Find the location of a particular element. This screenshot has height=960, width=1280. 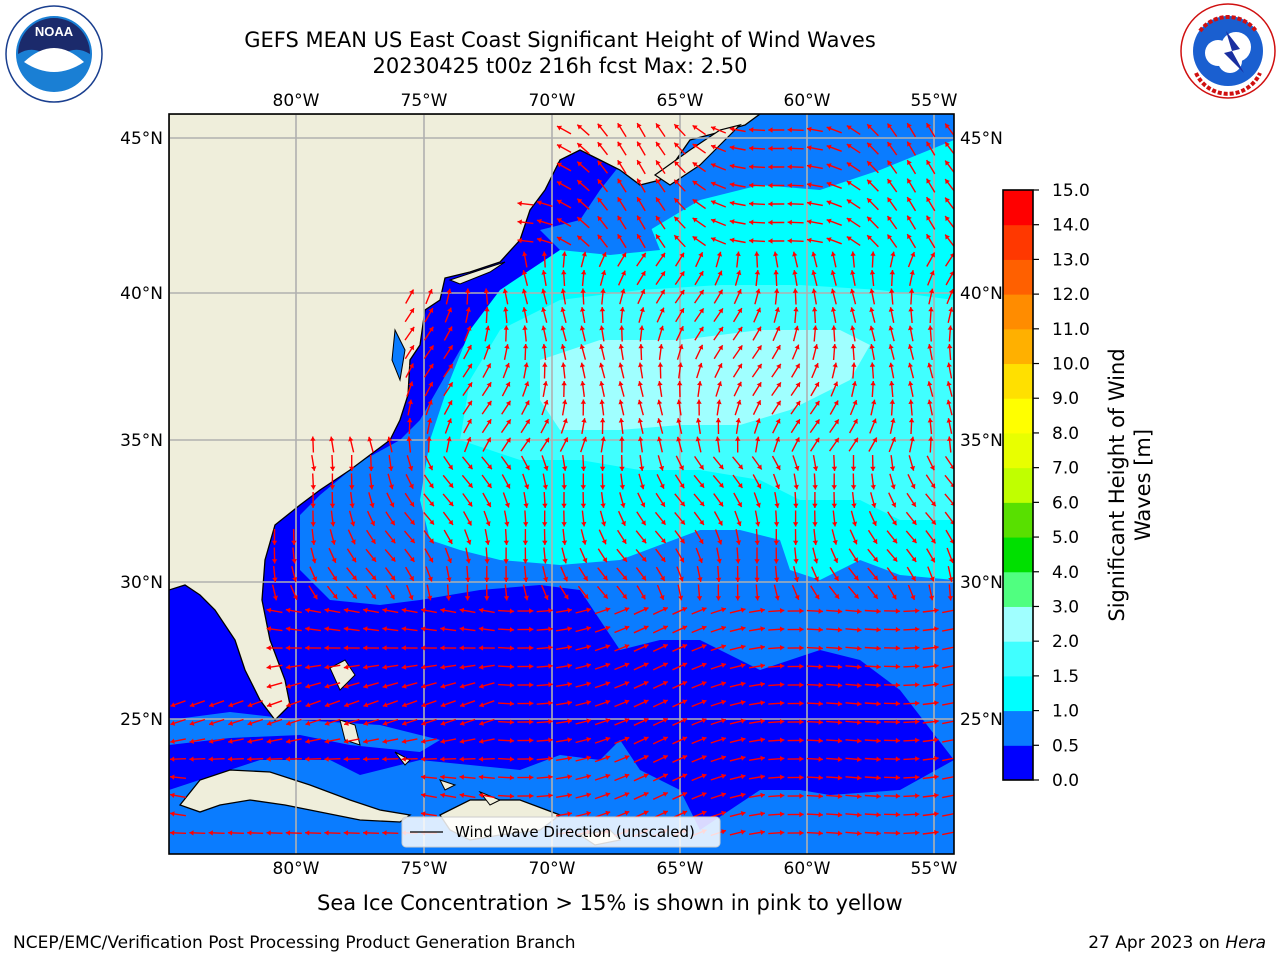

lon-labels-top: 80°W 75°W 70°W 65°W 60°W 55°W is located at coordinates (615, 101).